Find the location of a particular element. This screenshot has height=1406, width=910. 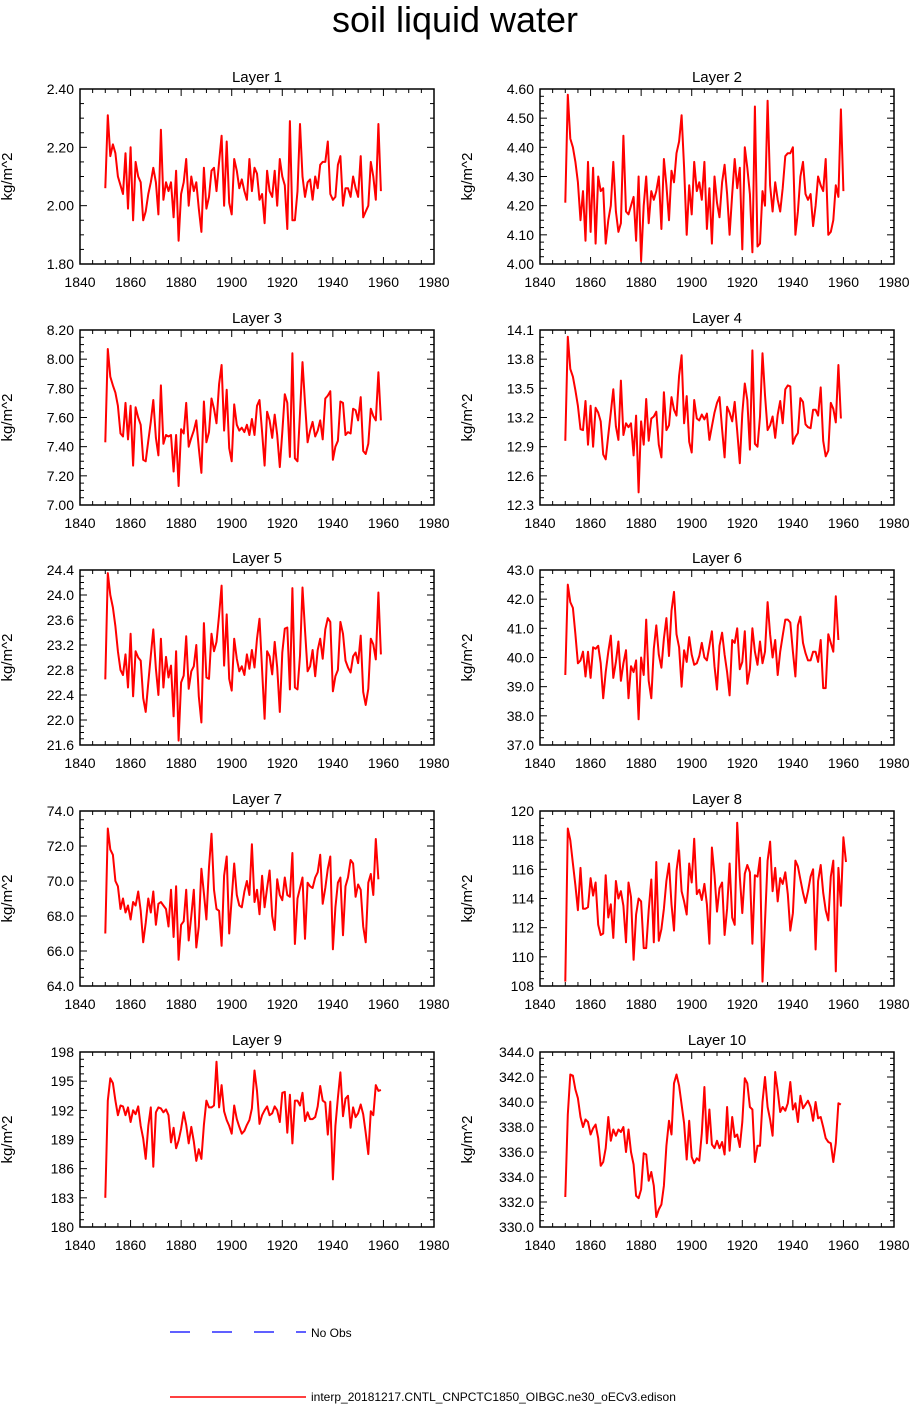

layer-8-xtick-label: 1840 is located at coordinates (539, 1004).